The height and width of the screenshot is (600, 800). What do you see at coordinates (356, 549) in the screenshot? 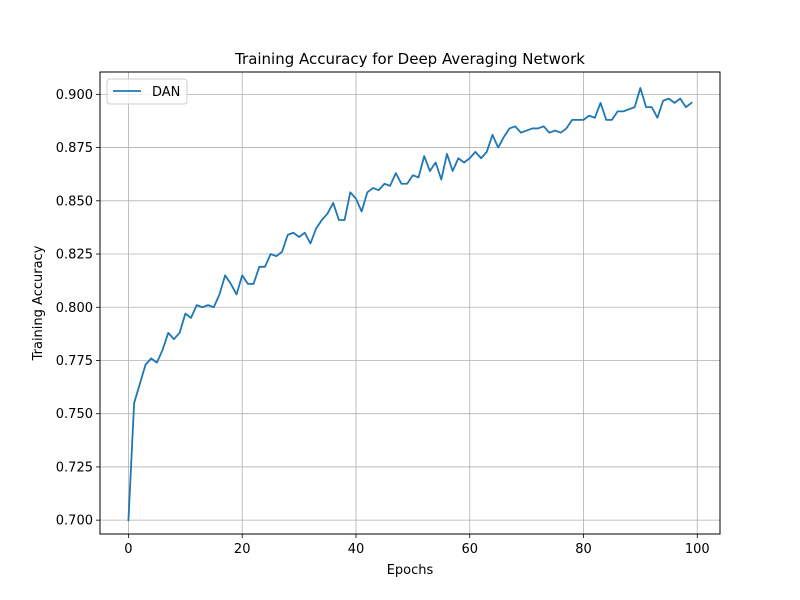
I see `x-tick-label: 40` at bounding box center [356, 549].